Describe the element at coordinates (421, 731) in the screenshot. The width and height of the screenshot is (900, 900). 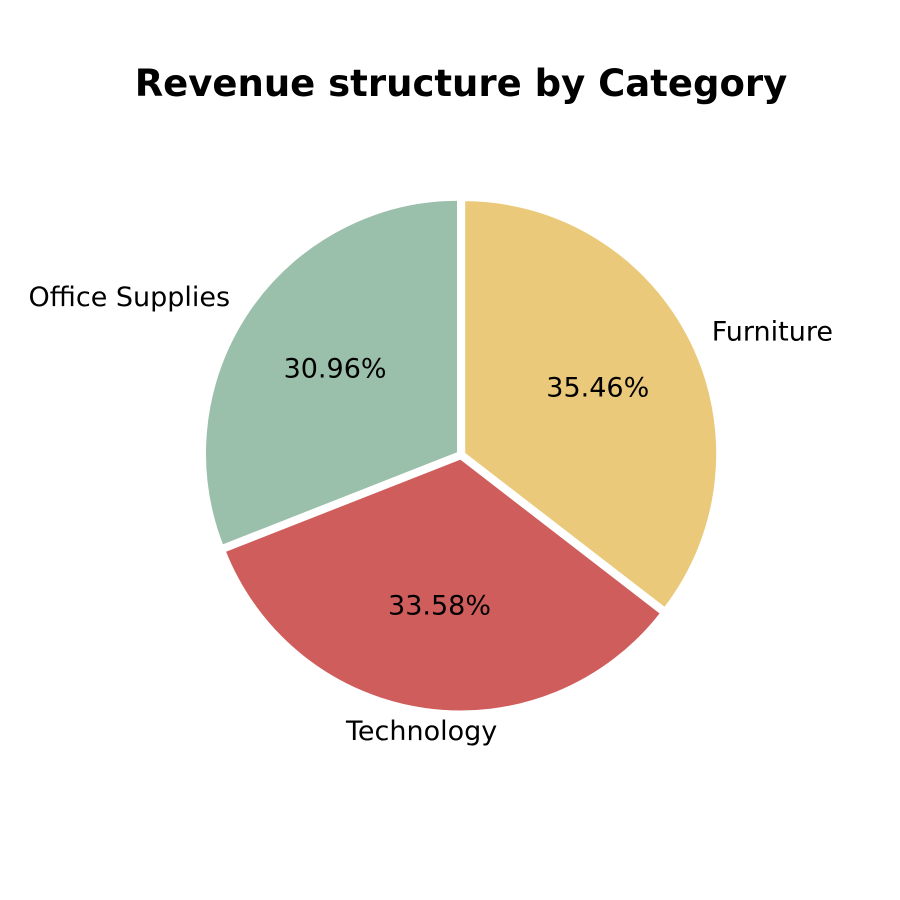
I see `pie-category-label-technology: Technology` at that location.